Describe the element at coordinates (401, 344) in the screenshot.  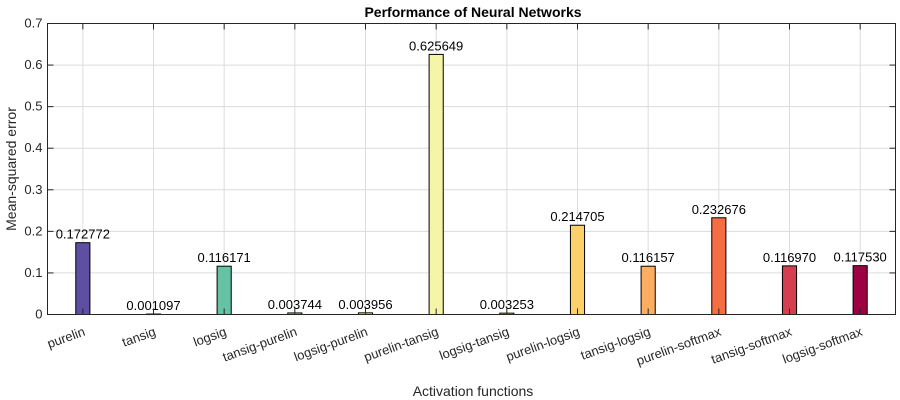
I see `x-tick-label: purelin-tansig` at that location.